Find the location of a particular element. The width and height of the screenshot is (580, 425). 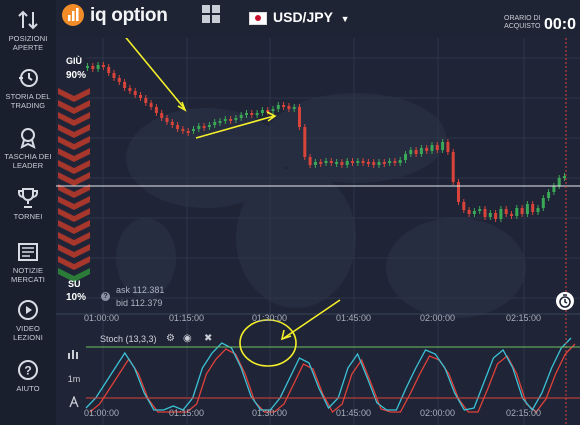

sidebar-item-tournaments: TORNEI is located at coordinates (28, 203).